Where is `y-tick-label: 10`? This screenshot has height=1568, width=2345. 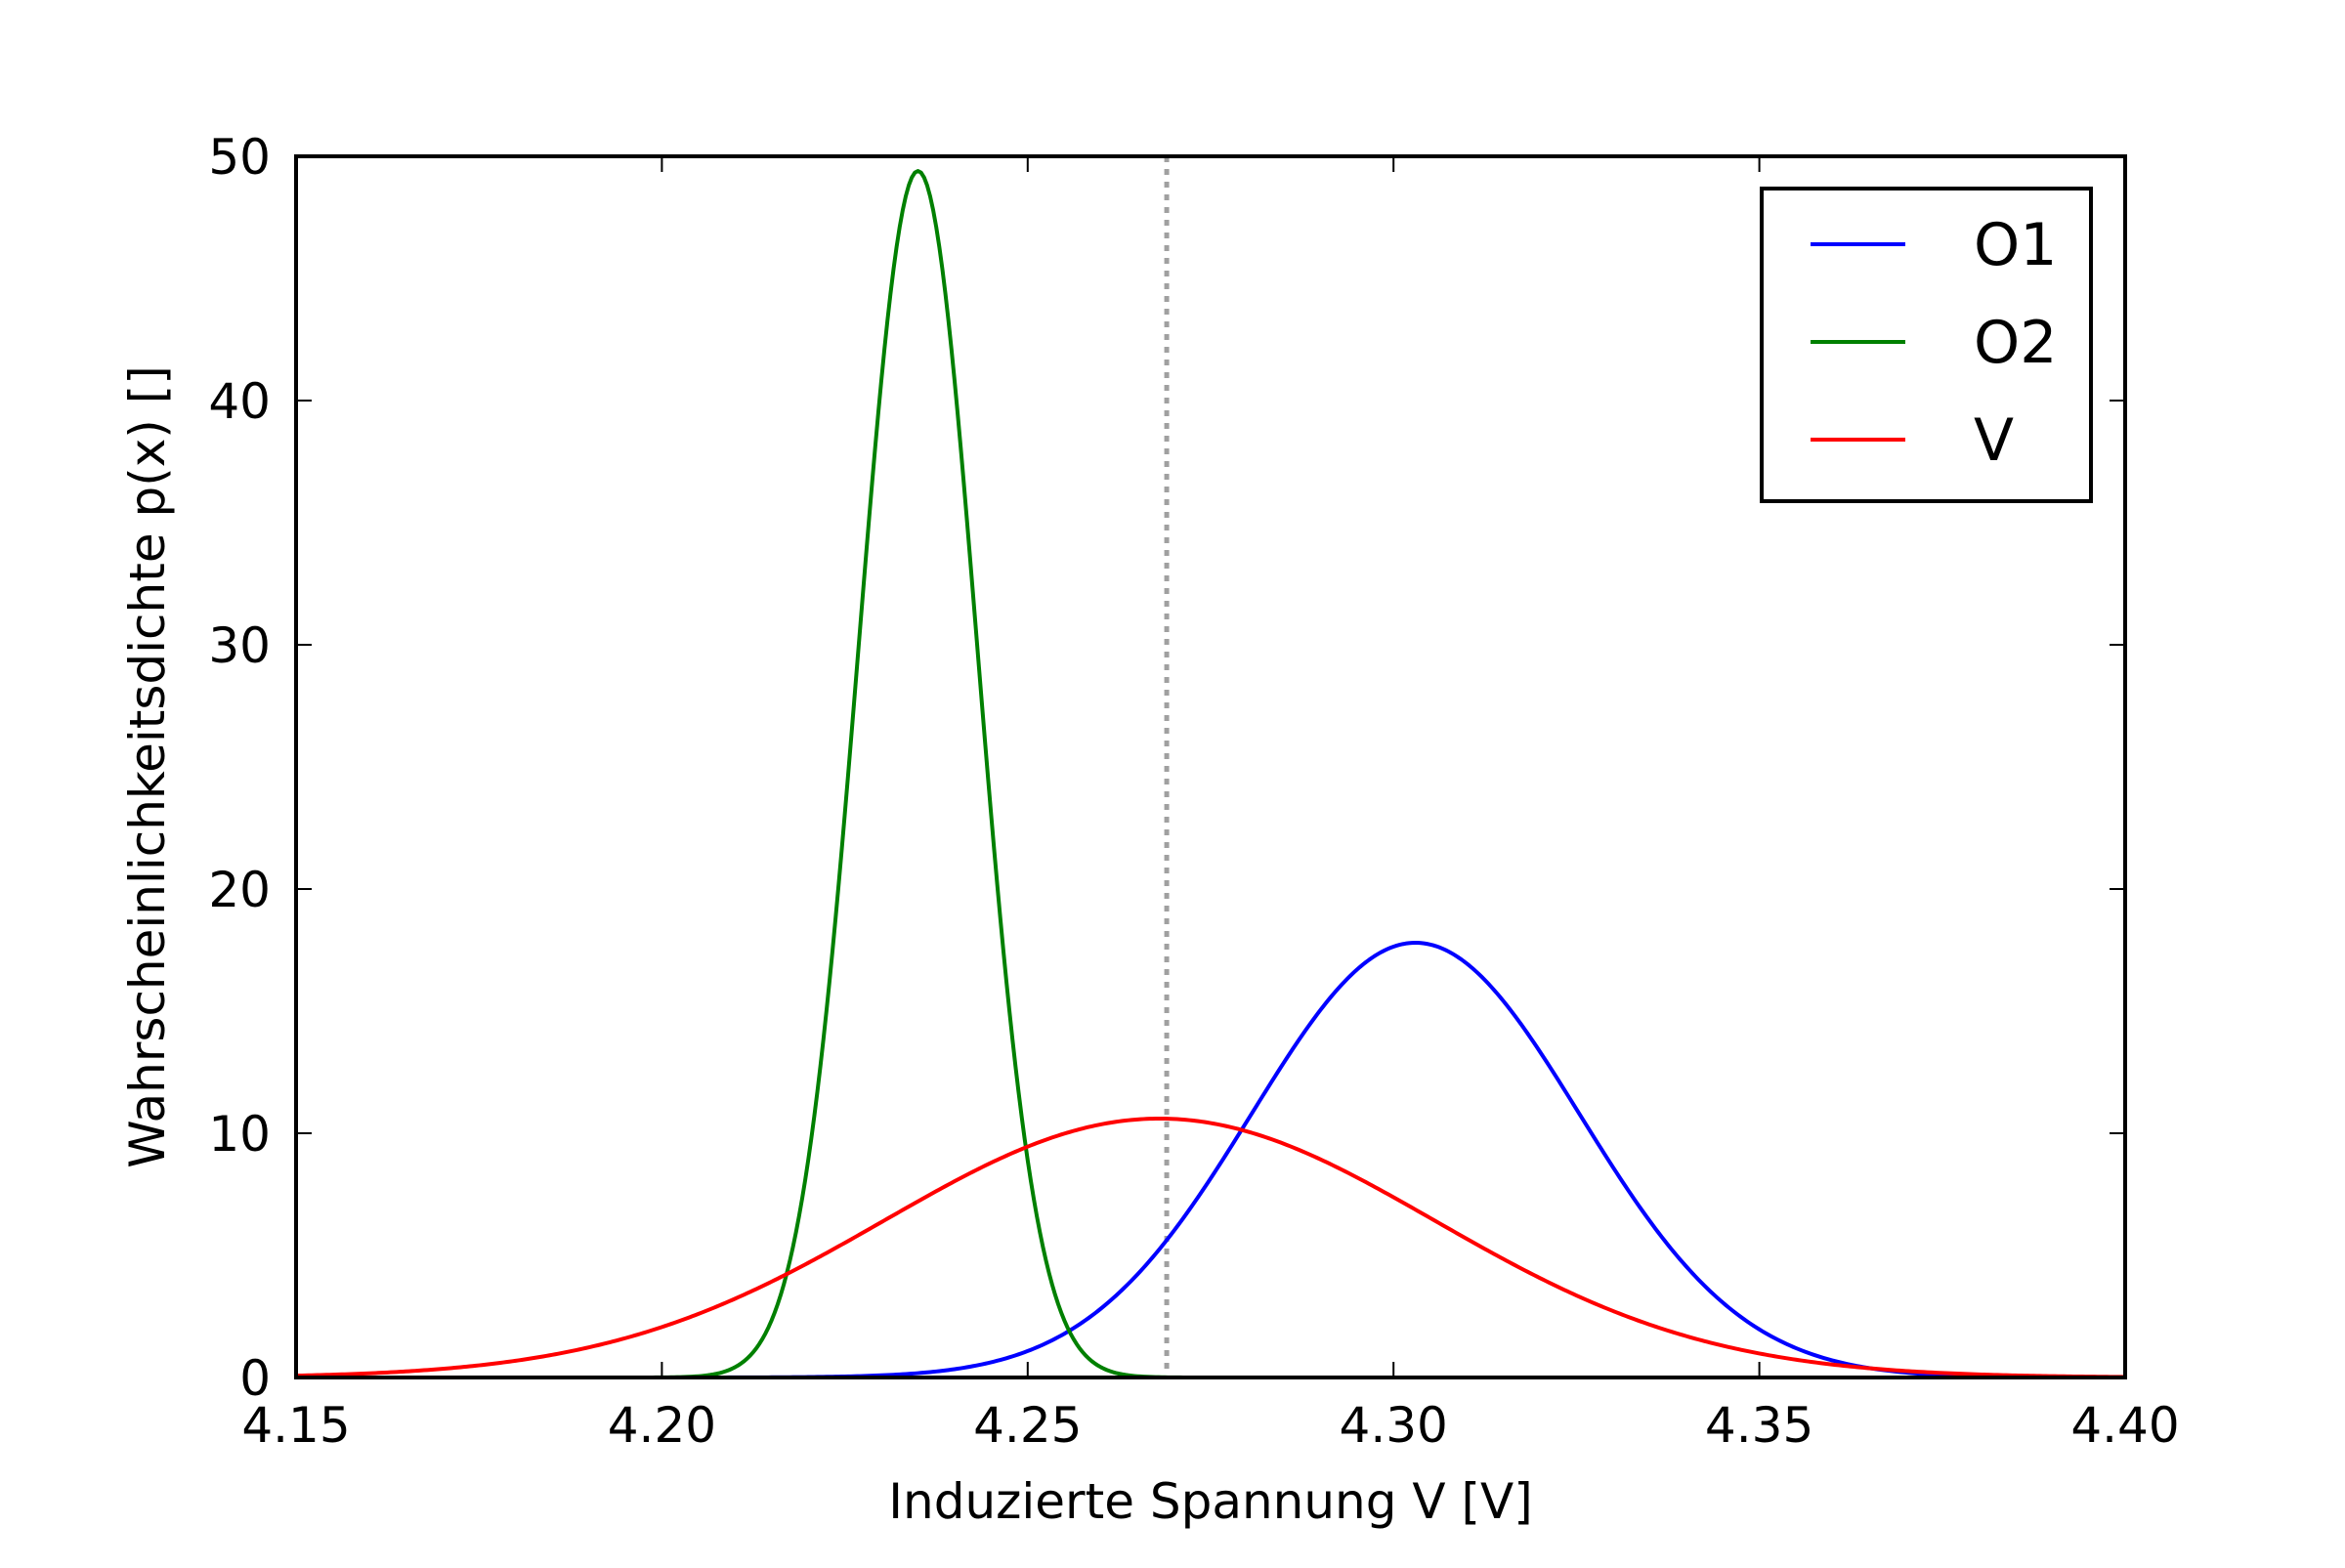 y-tick-label: 10 is located at coordinates (239, 1134).